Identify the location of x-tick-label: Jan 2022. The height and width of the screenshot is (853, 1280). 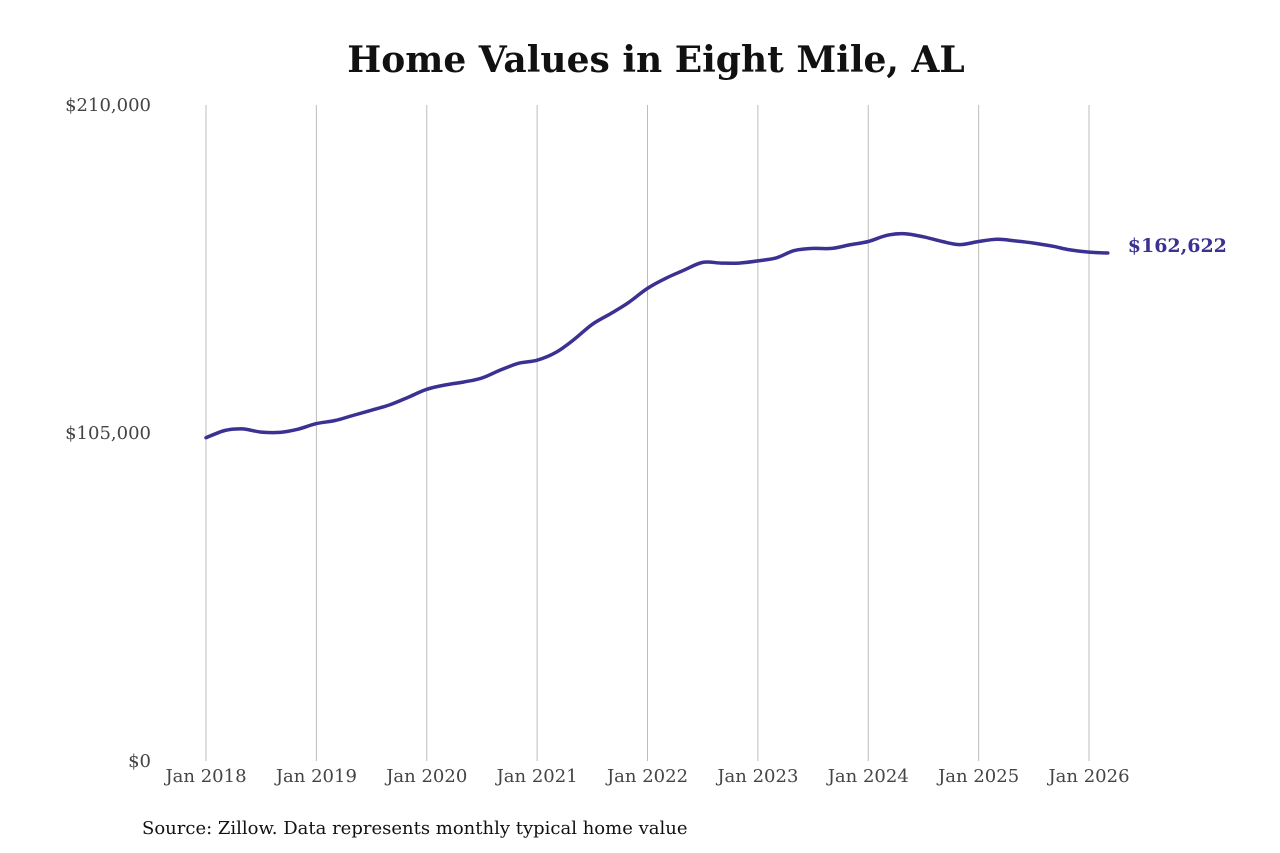
(646, 776).